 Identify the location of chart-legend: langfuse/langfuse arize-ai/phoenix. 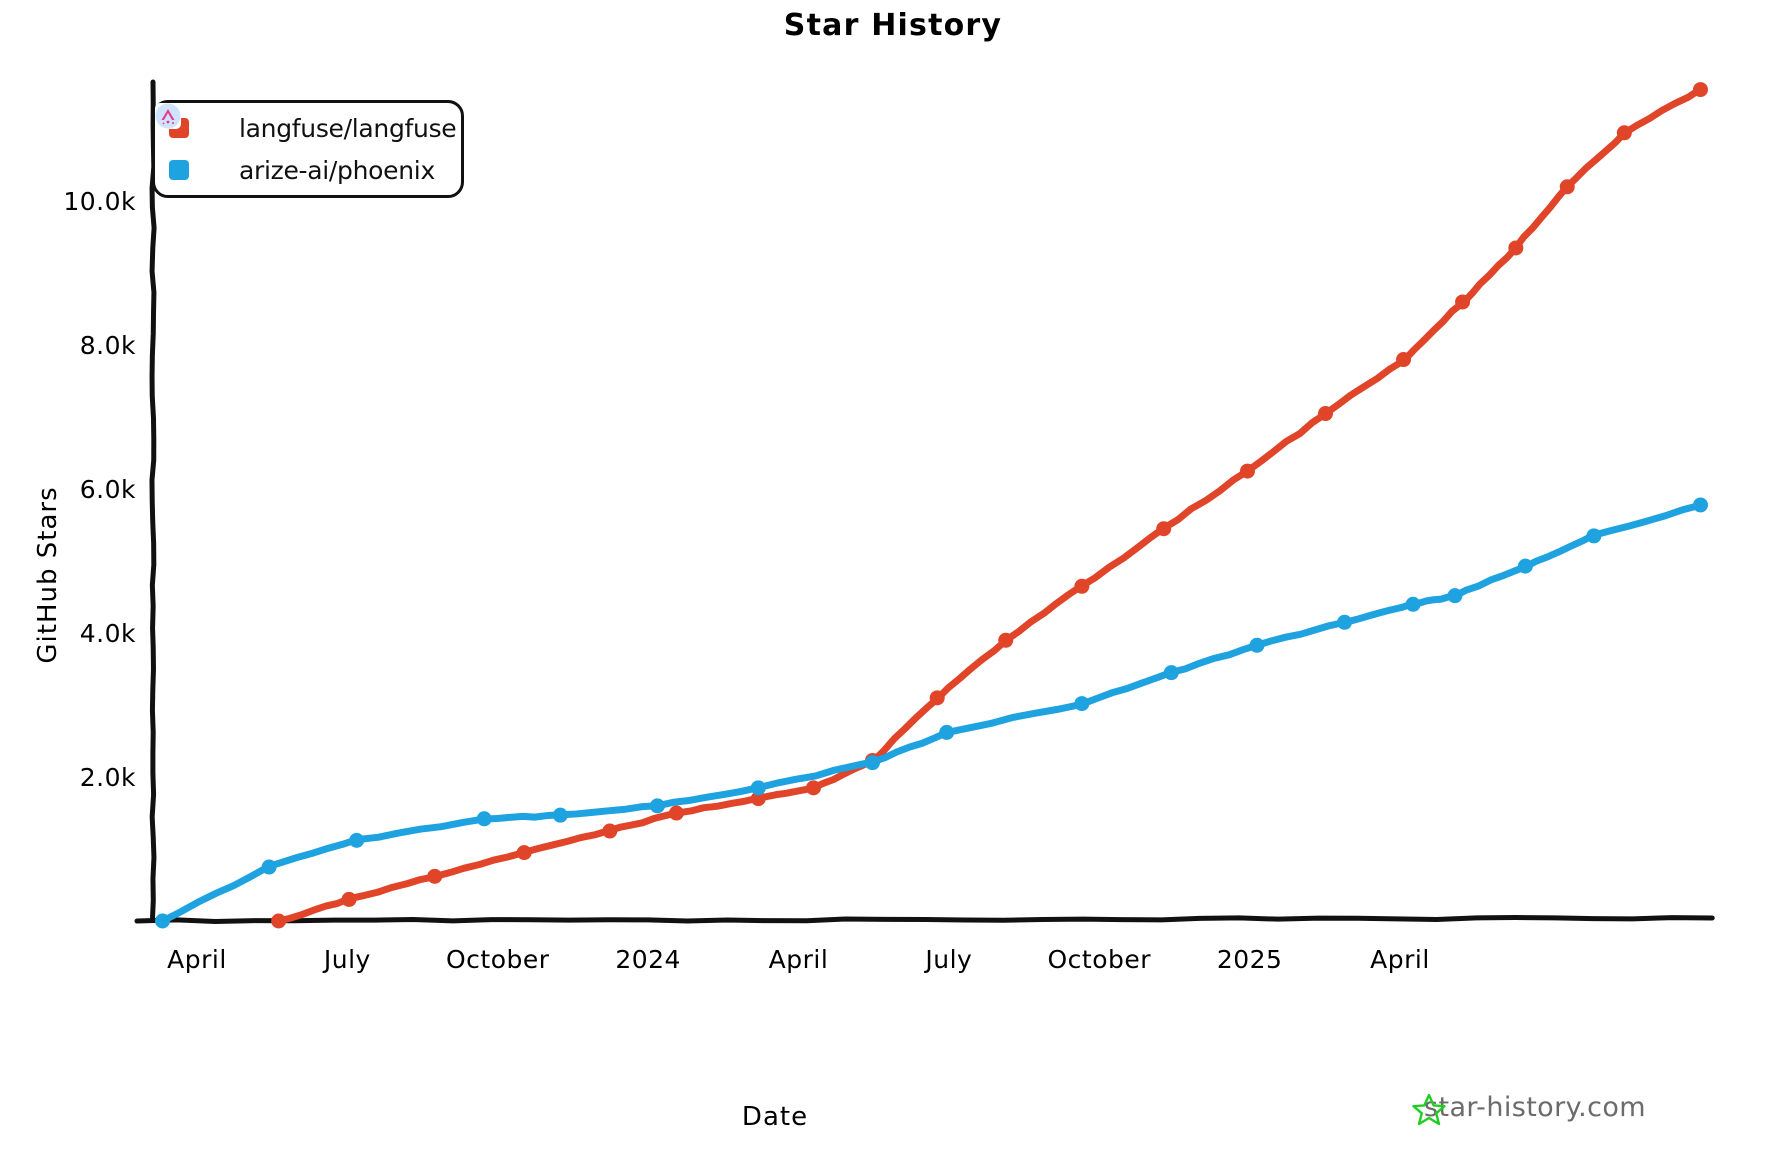
(308, 149).